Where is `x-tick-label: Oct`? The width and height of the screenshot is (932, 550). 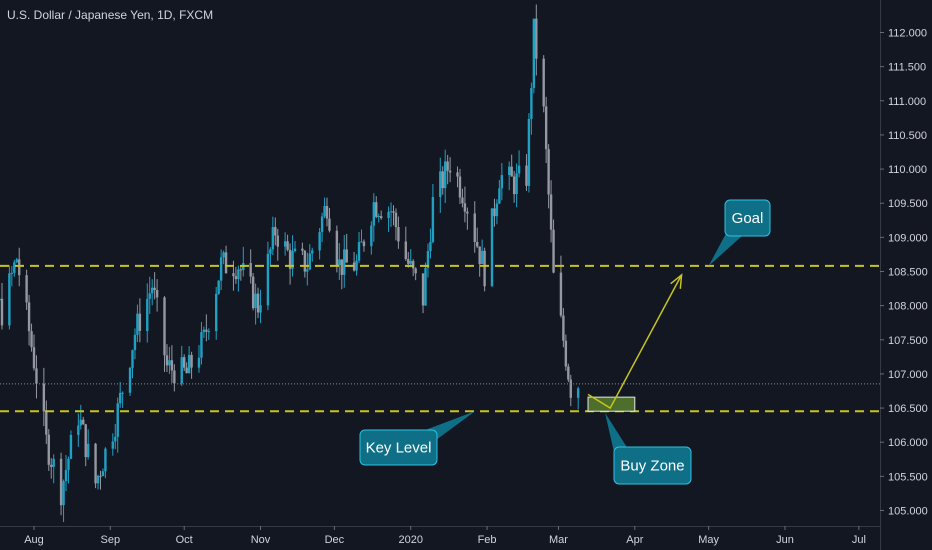
x-tick-label: Oct is located at coordinates (184, 540).